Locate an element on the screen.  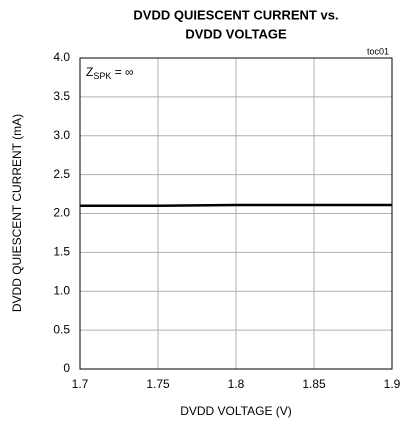
line-series is located at coordinates (236, 205).